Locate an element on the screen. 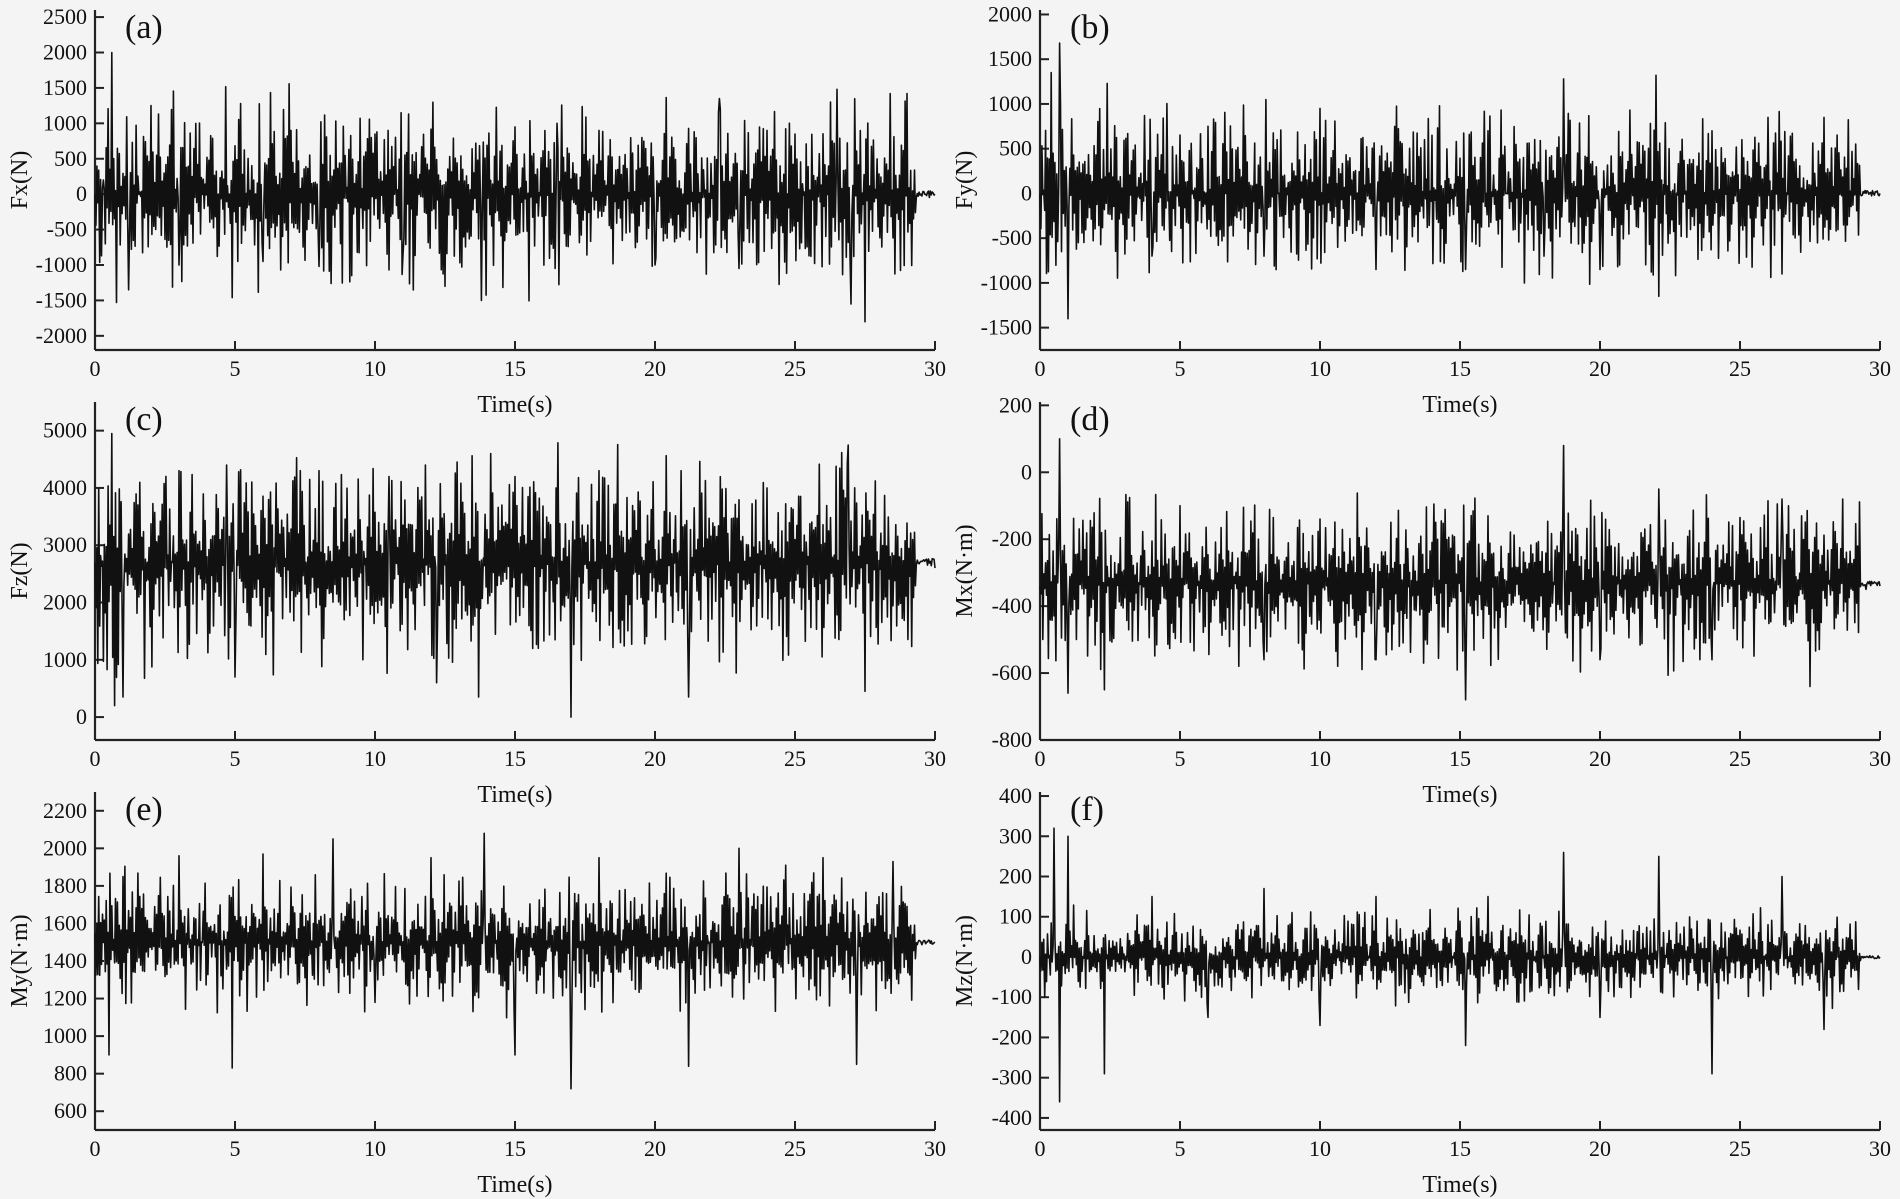  y-tick-label: 800 is located at coordinates (70, 1073).